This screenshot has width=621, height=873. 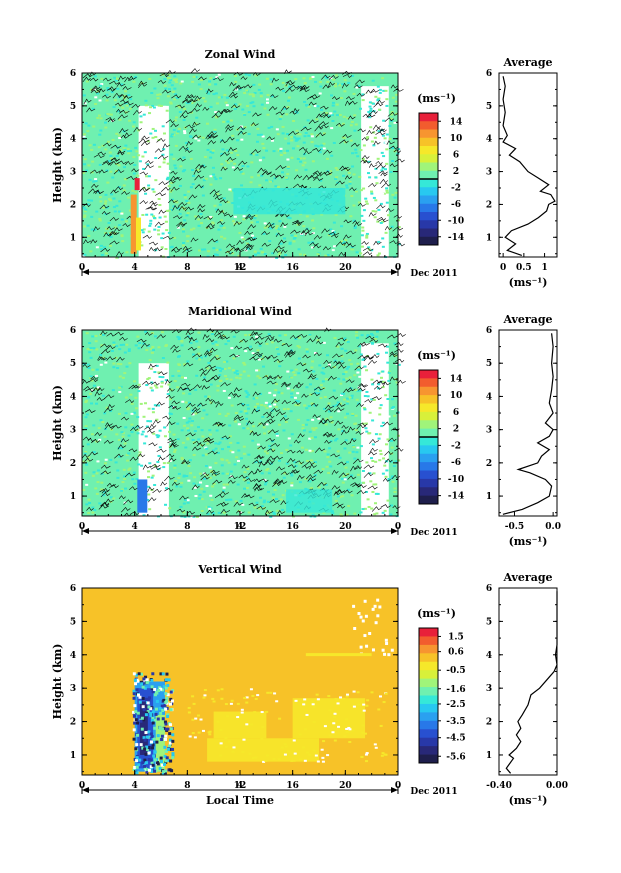 What do you see at coordinates (428, 125) in the screenshot?
I see `colorbar-segment` at bounding box center [428, 125].